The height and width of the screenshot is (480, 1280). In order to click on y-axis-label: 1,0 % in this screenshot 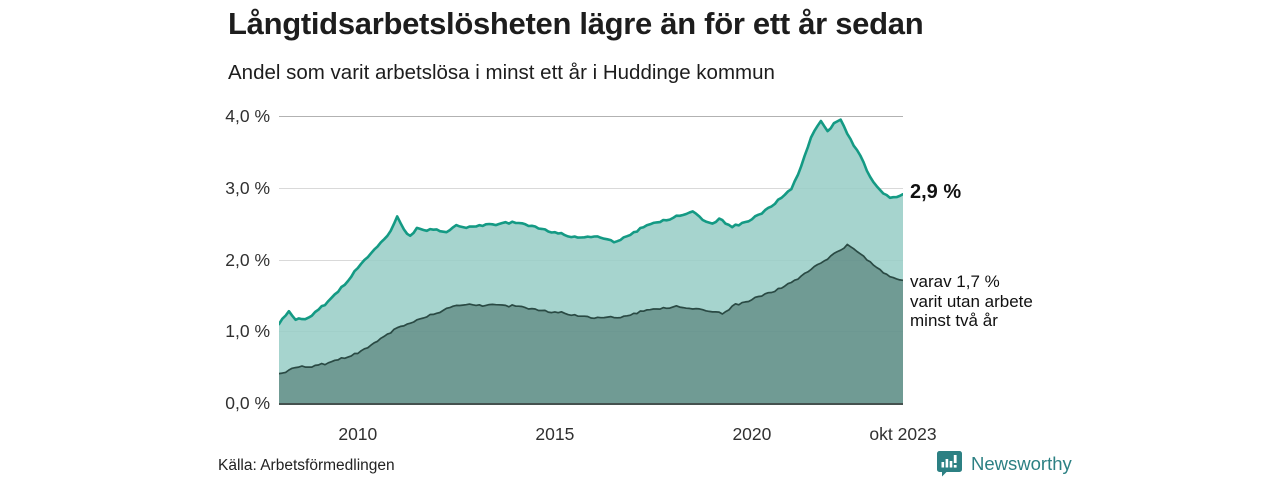, I will do `click(247, 331)`.